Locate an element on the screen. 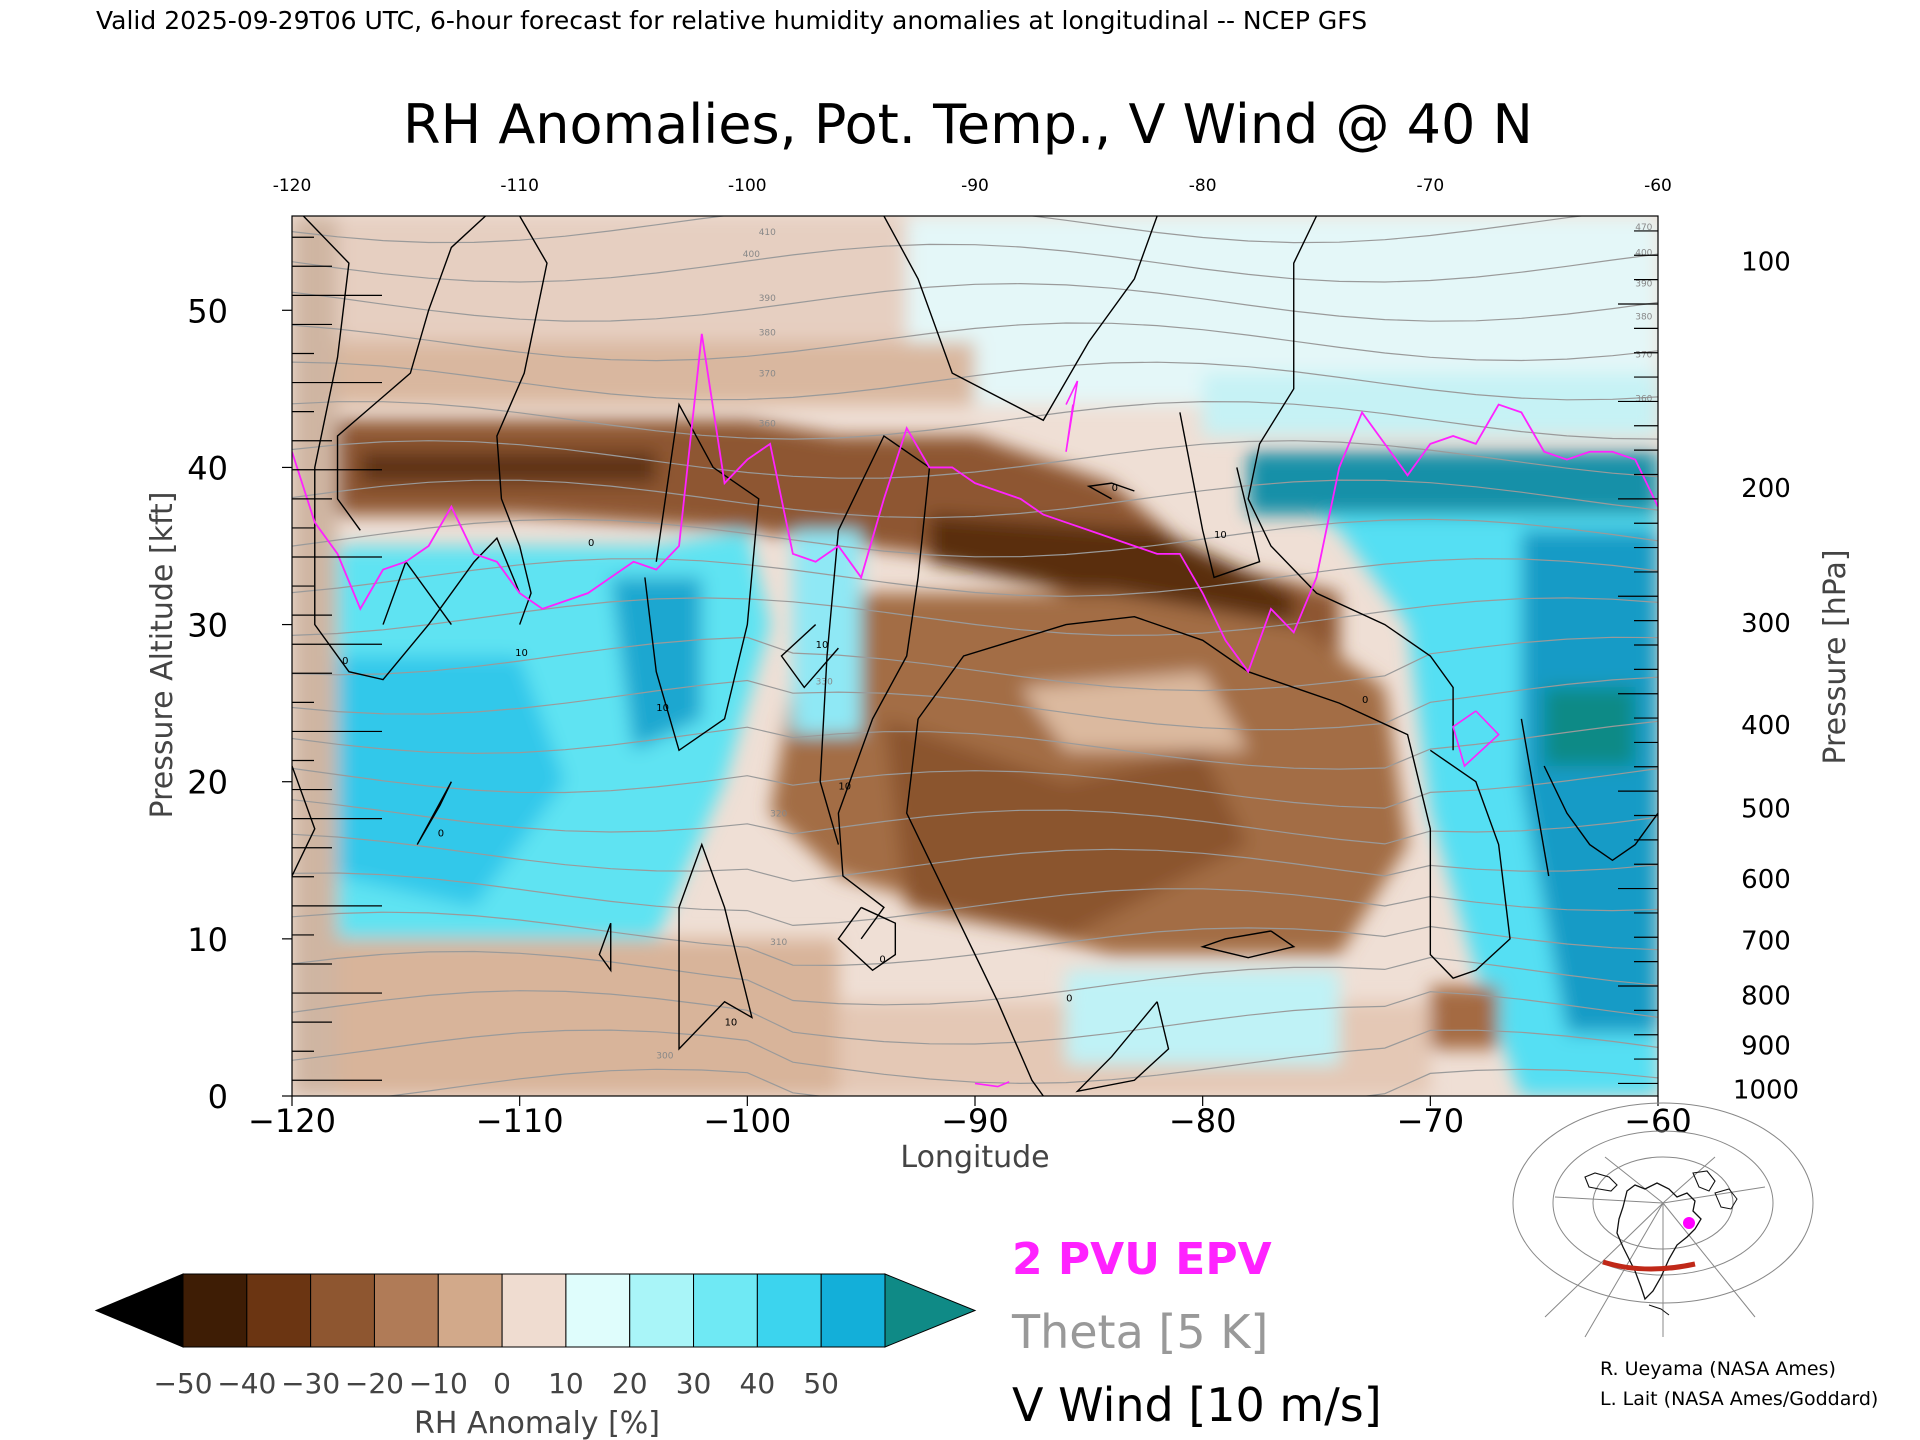  x-axis-top: -120 -110 -100 -90 -80 -70 -60 is located at coordinates (972, 186).